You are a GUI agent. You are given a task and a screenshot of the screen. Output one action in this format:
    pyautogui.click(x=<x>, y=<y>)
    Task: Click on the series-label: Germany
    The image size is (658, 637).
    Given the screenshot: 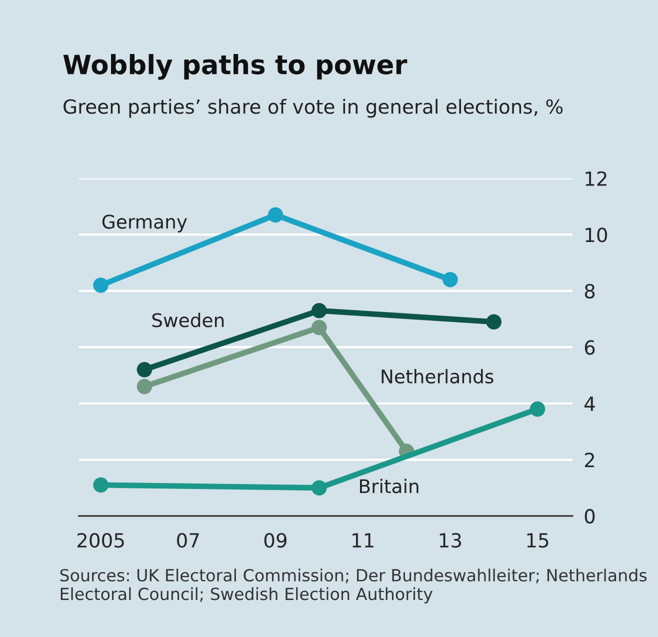 What is the action you would take?
    pyautogui.click(x=144, y=223)
    